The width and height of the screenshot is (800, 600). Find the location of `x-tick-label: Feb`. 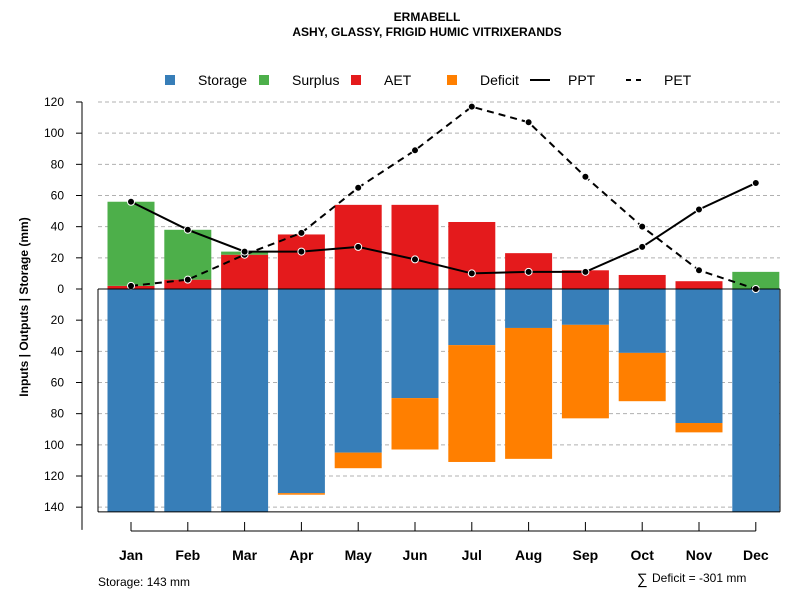

x-tick-label: Feb is located at coordinates (187, 555).